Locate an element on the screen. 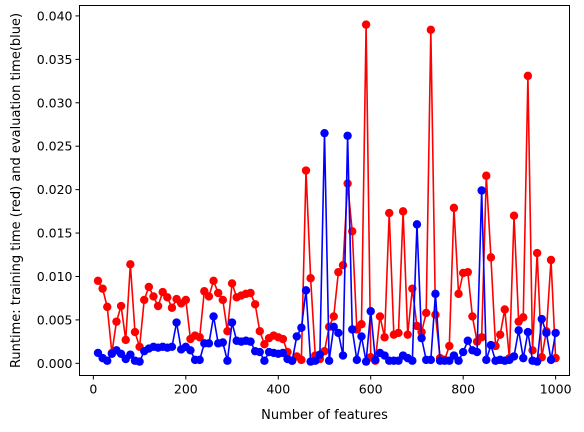 The height and width of the screenshot is (432, 584). x-axis-ticks: 0 200 400 600 800 1000 is located at coordinates (330, 386).